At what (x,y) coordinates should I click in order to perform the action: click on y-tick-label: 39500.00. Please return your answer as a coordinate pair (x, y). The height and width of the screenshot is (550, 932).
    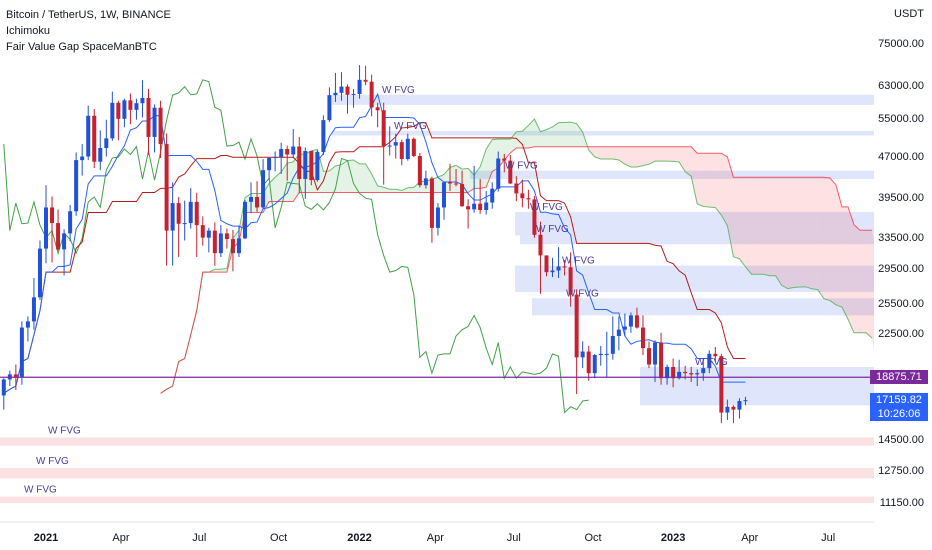
    Looking at the image, I should click on (901, 198).